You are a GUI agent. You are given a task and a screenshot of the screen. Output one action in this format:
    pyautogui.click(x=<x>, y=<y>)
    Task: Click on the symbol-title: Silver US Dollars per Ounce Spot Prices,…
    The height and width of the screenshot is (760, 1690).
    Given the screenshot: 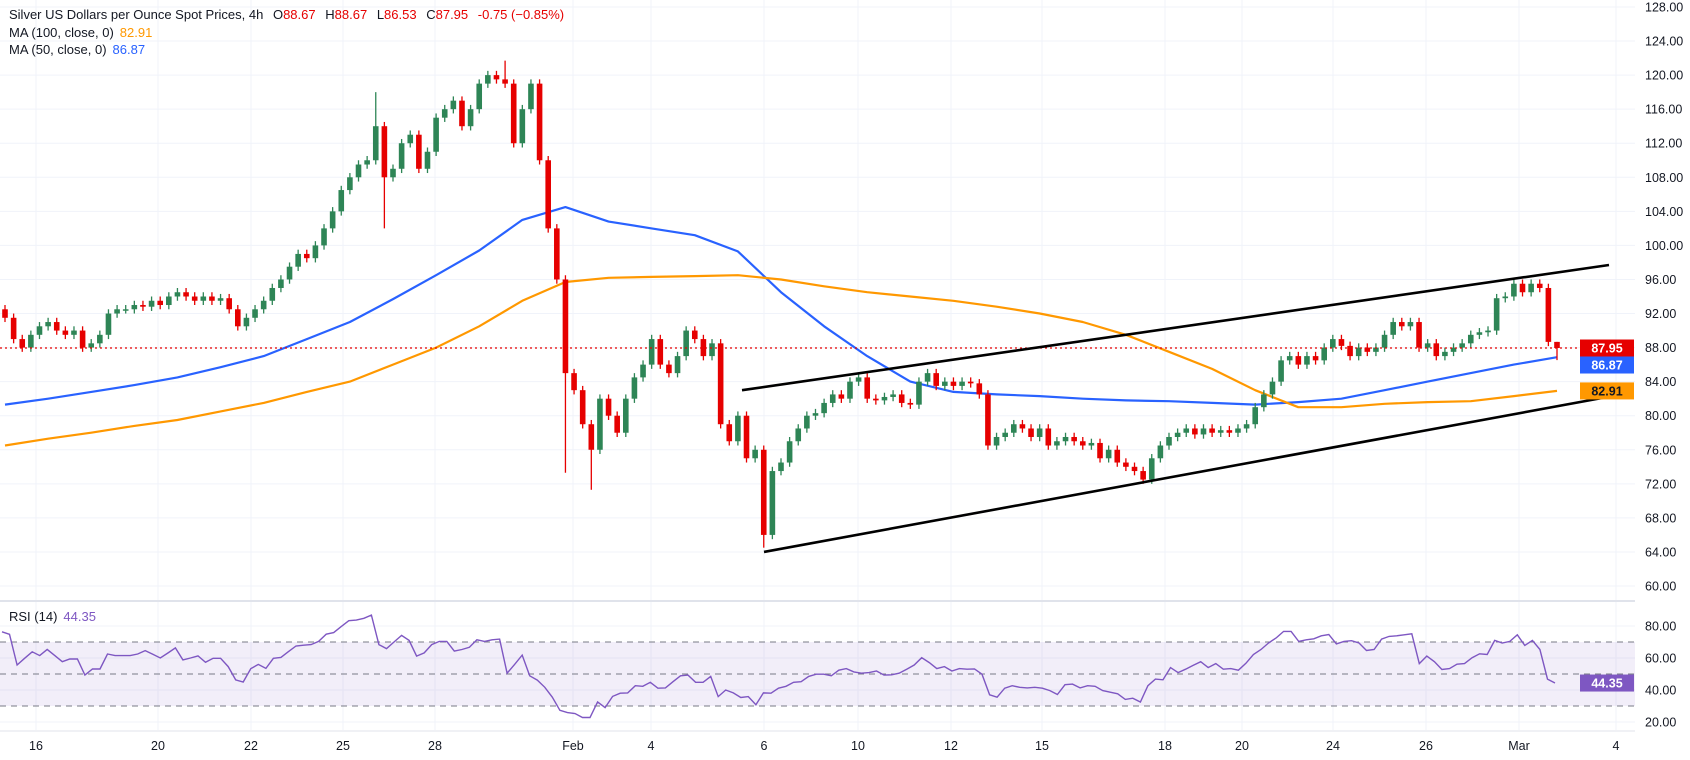 What is the action you would take?
    pyautogui.click(x=136, y=14)
    